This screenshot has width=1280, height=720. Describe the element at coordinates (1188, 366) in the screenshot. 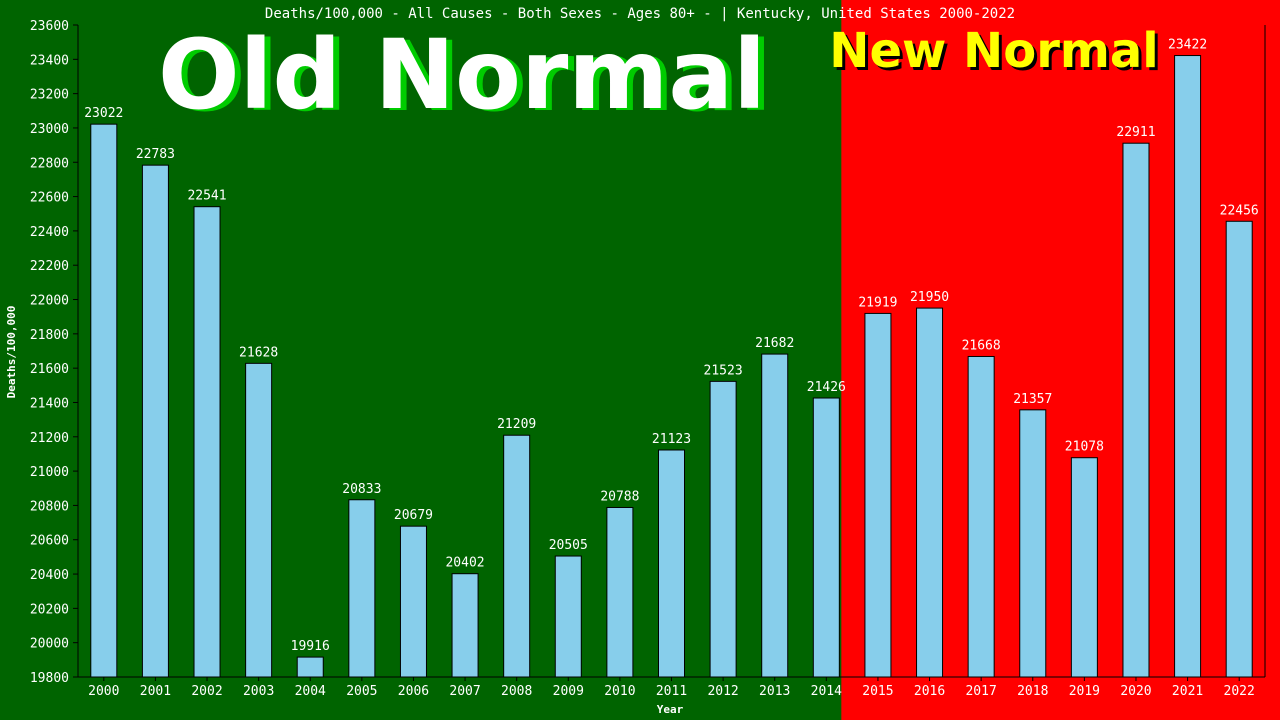

I see `bar-2021` at that location.